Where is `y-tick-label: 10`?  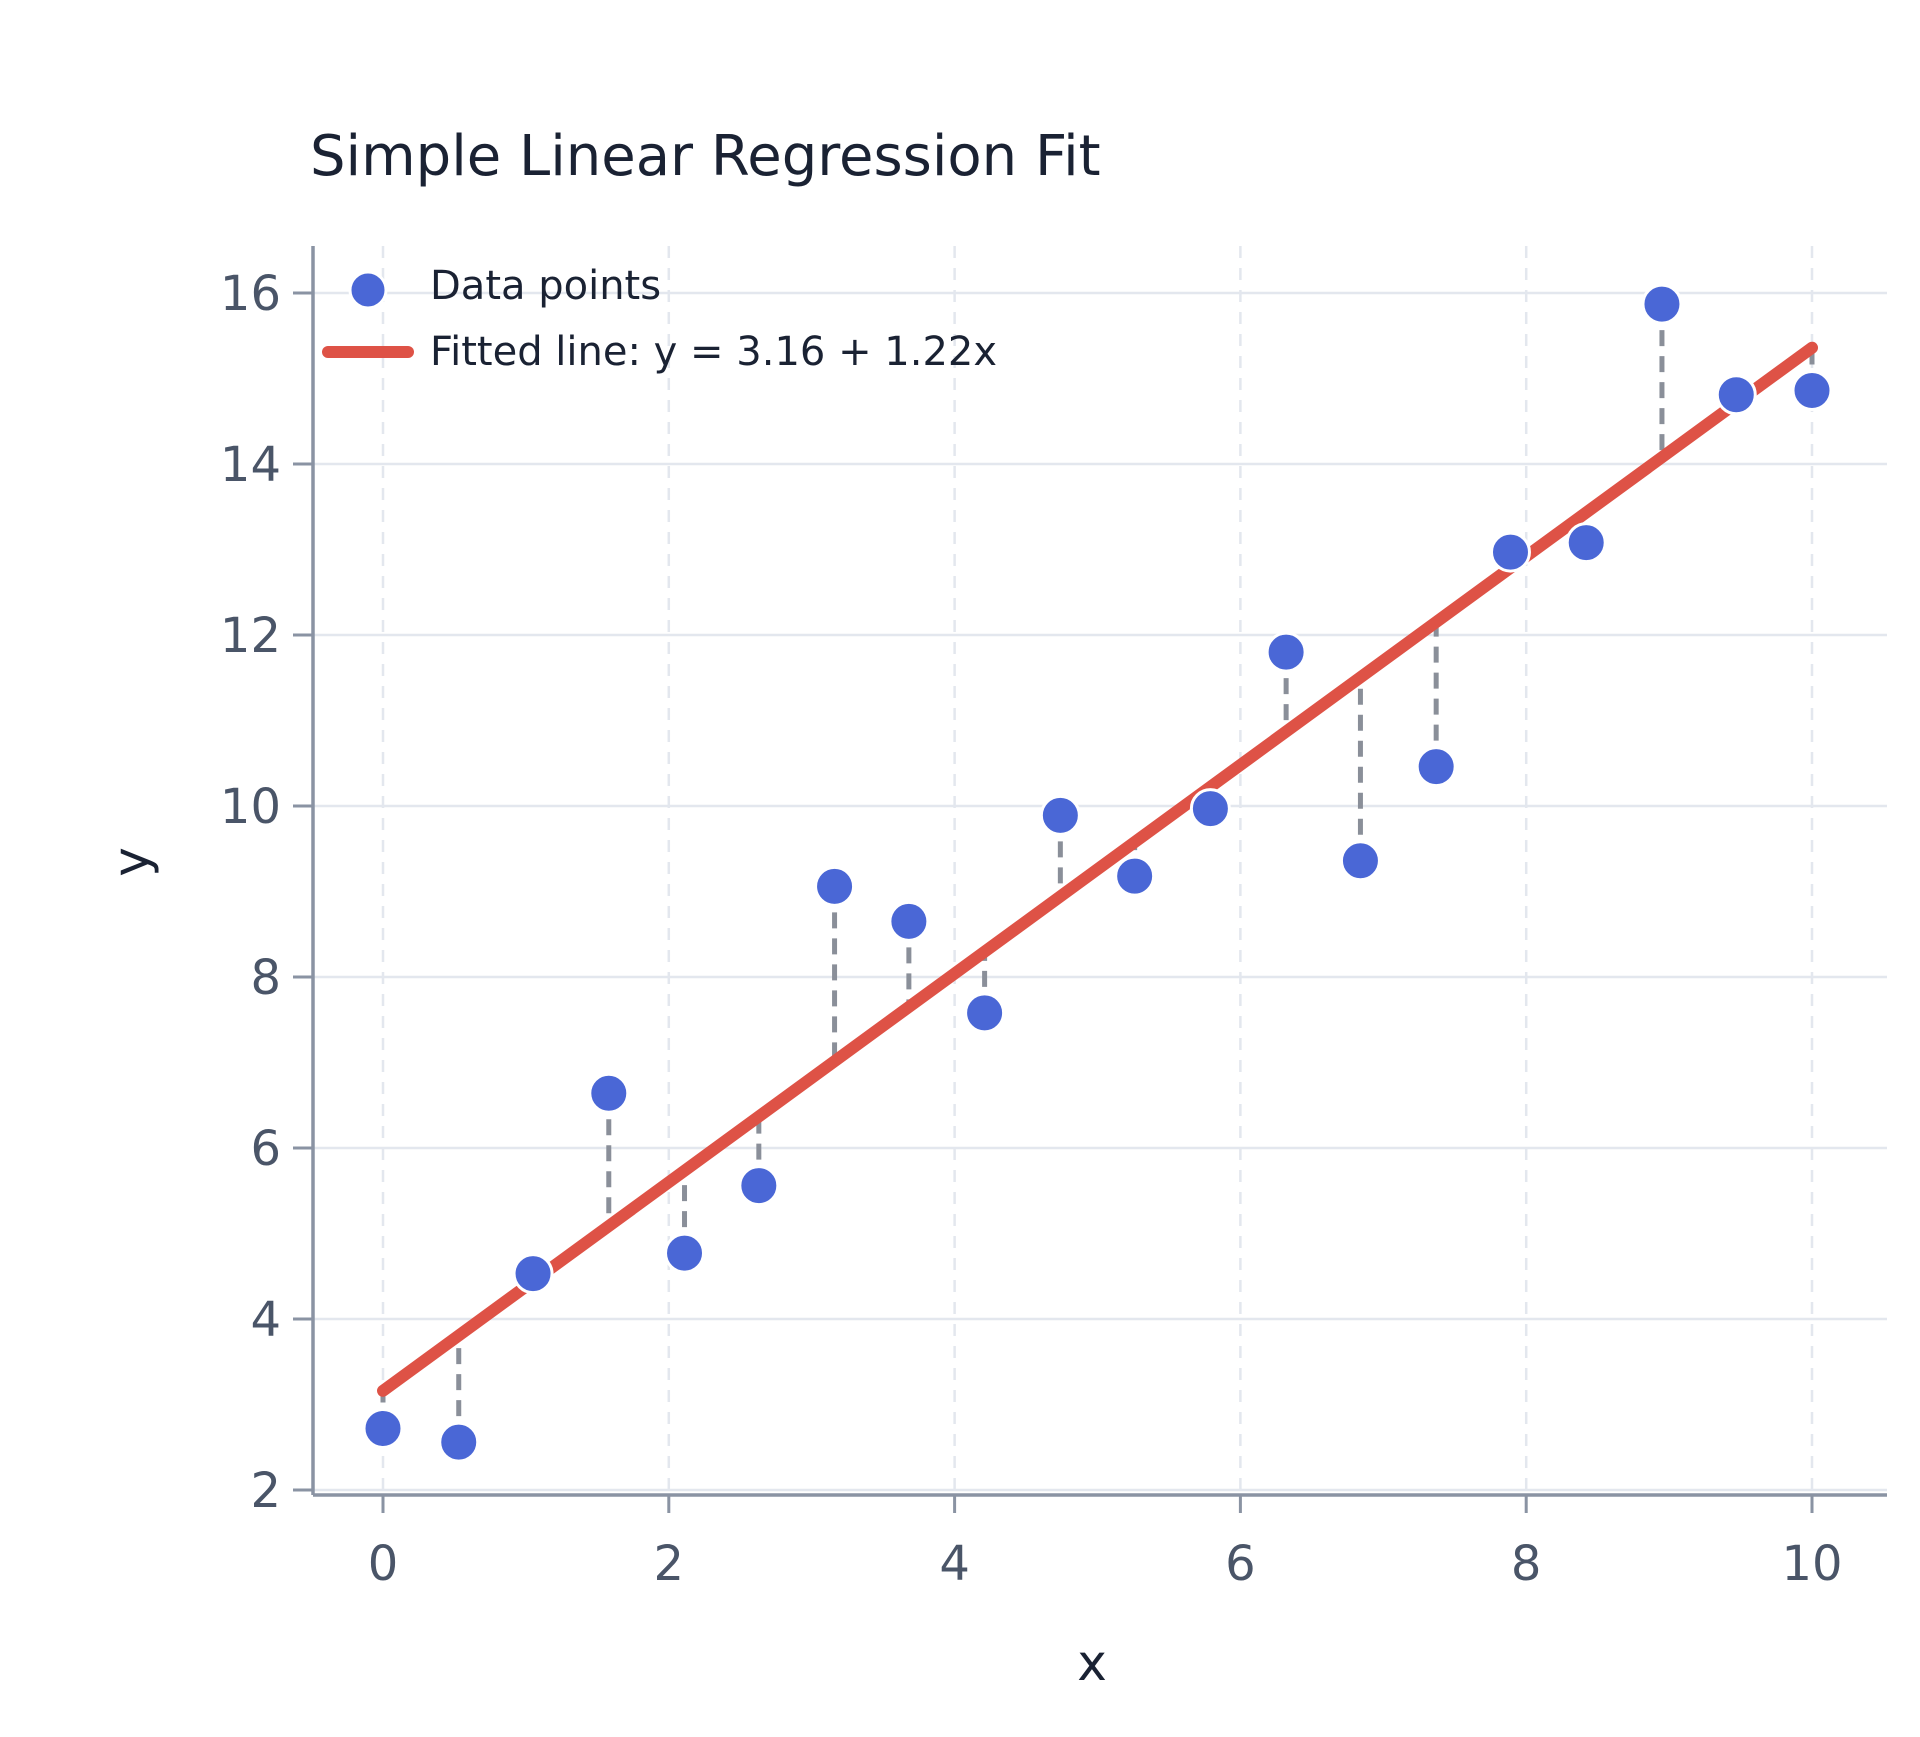 y-tick-label: 10 is located at coordinates (250, 807).